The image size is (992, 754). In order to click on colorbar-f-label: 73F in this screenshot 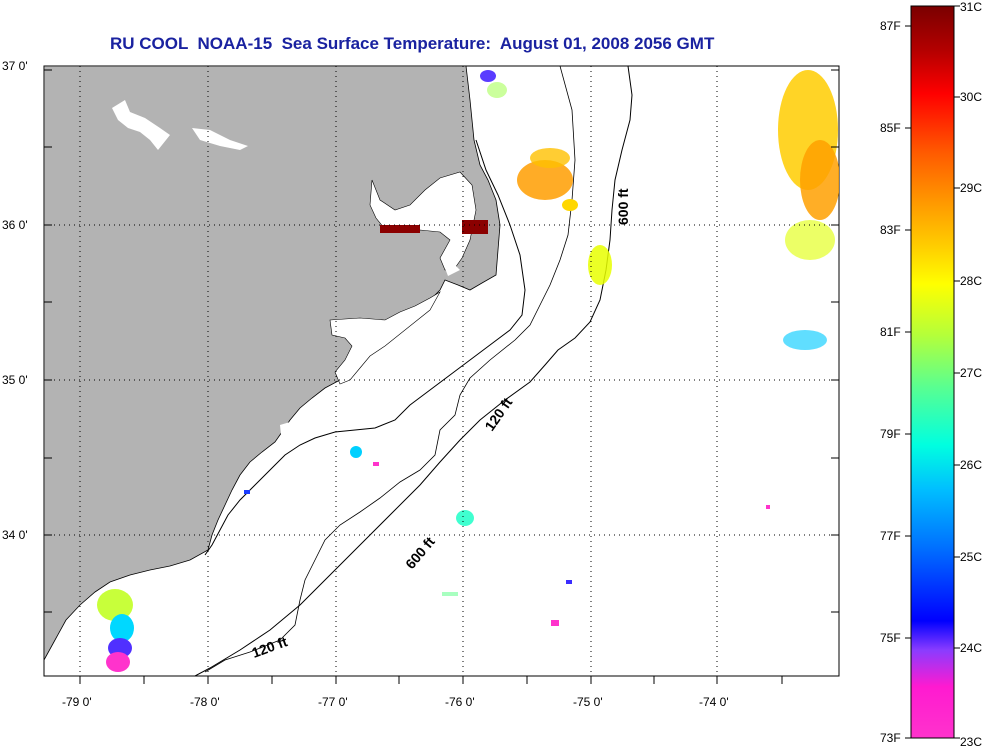, I will do `click(890, 738)`.